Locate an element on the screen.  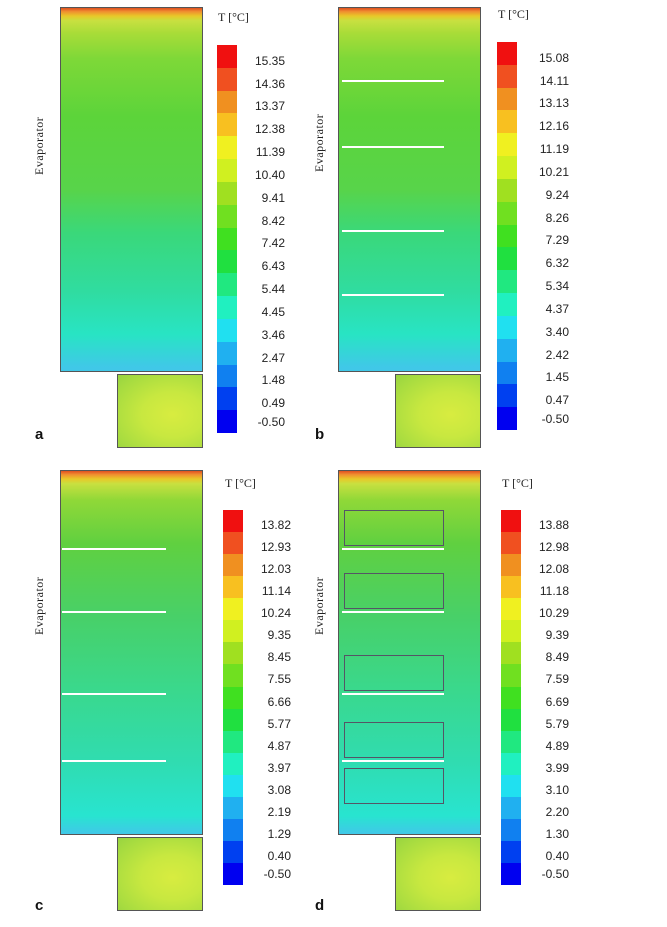
colorbar-tick-label: 15.35 is located at coordinates (269, 60).